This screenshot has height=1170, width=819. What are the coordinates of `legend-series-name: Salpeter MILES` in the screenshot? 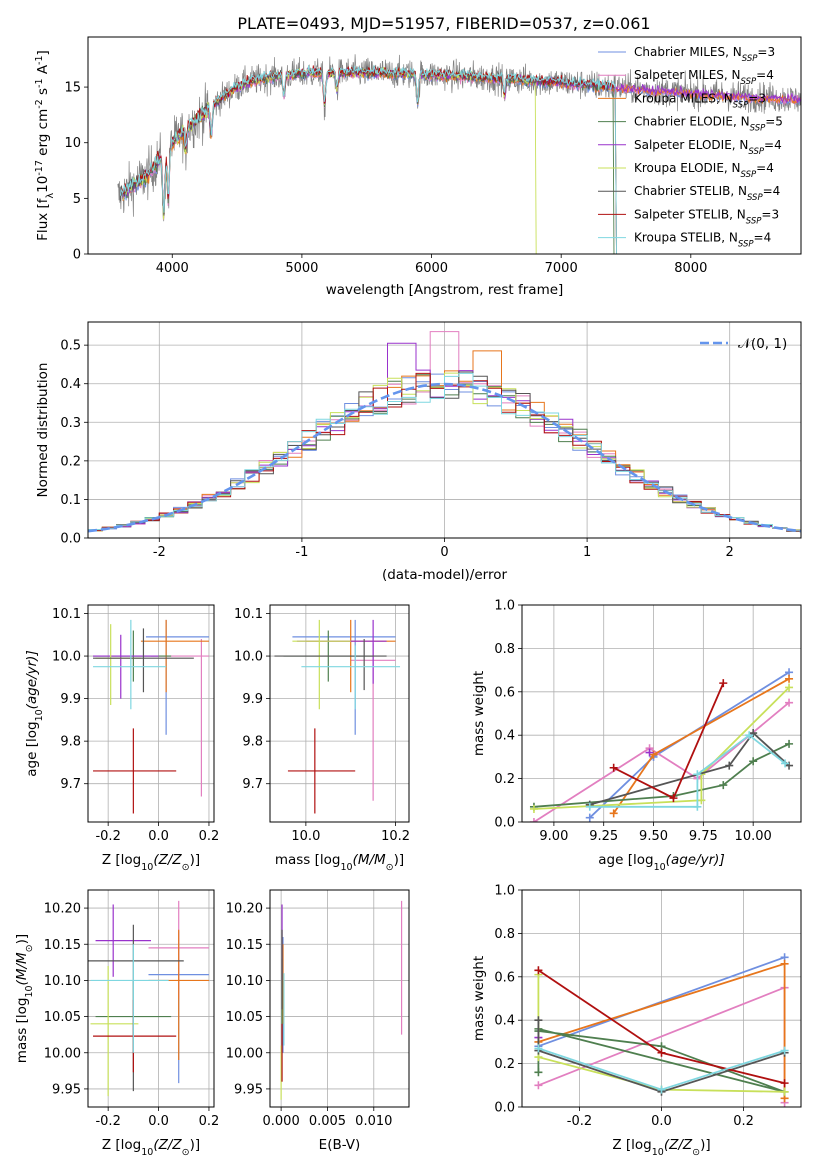 It's located at (679, 75).